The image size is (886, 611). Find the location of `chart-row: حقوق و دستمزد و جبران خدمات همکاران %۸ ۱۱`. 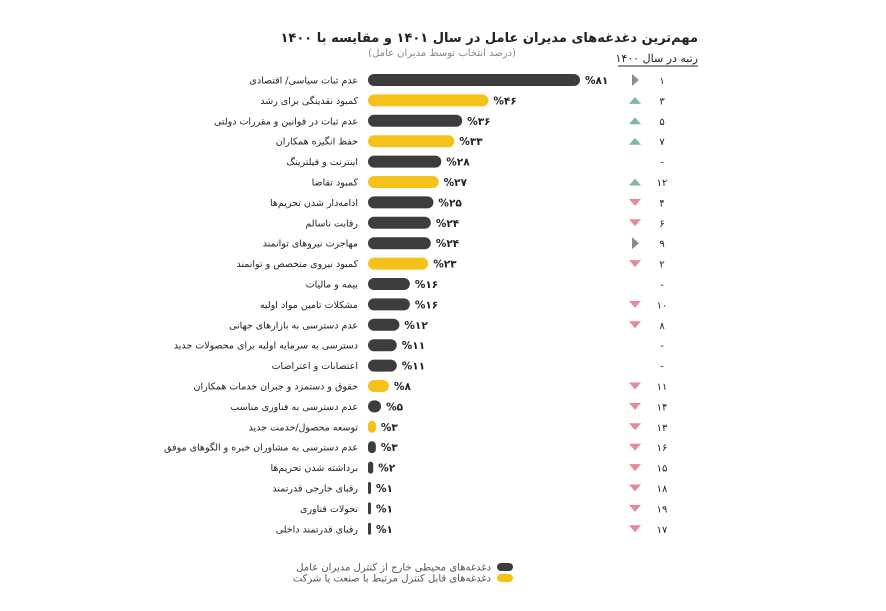

chart-row: حقوق و دستمزد و جبران خدمات همکاران %۸ ۱۱ is located at coordinates (430, 386).